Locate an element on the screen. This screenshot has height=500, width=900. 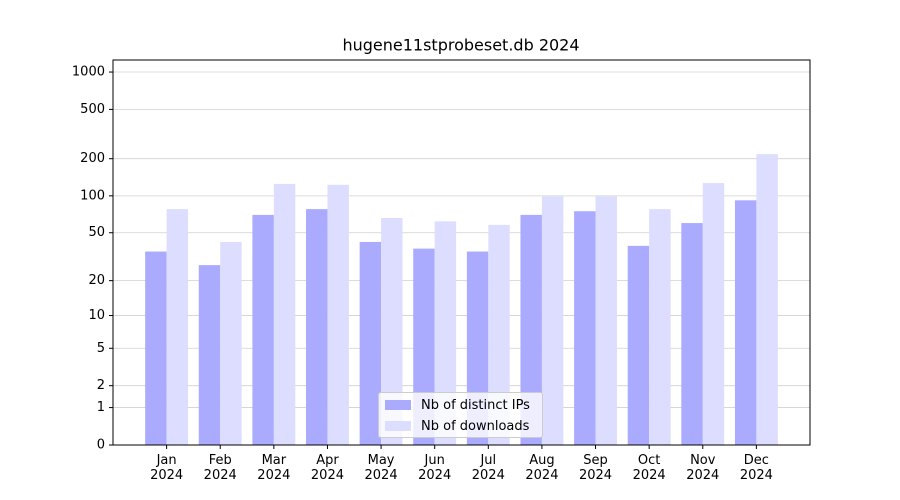
y-tick-label: 200 is located at coordinates (92, 158).